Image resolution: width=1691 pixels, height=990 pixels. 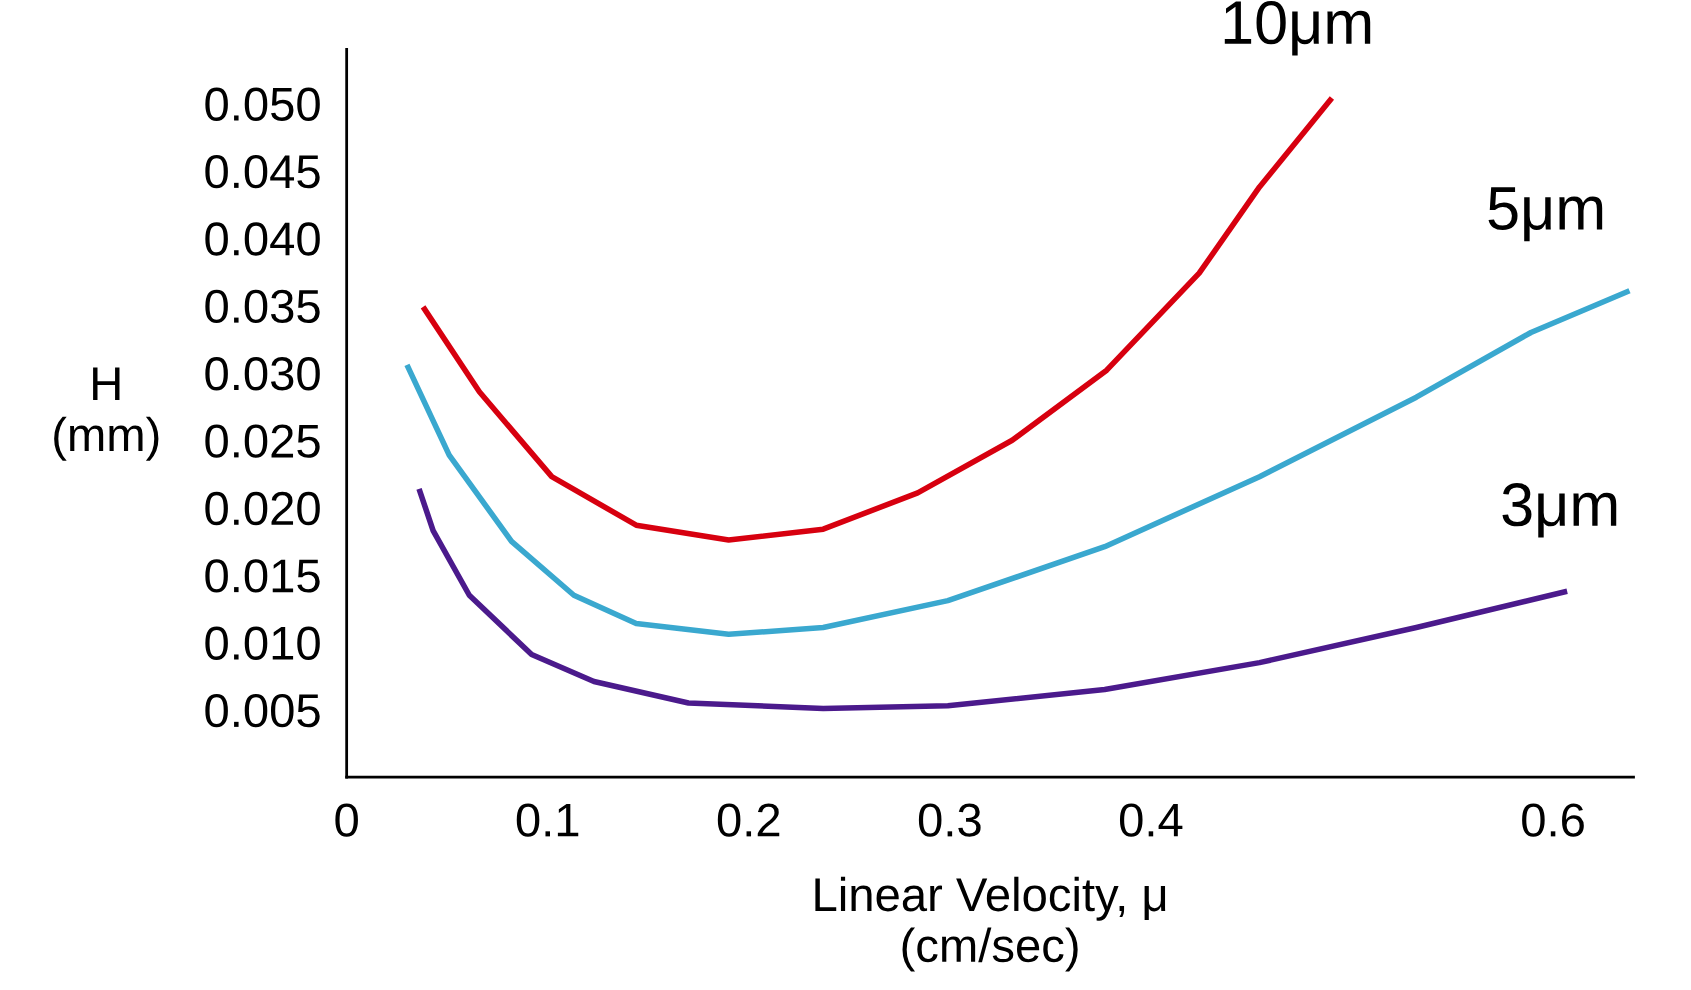 What do you see at coordinates (262, 104) in the screenshot?
I see `y-tick-label: 0.050` at bounding box center [262, 104].